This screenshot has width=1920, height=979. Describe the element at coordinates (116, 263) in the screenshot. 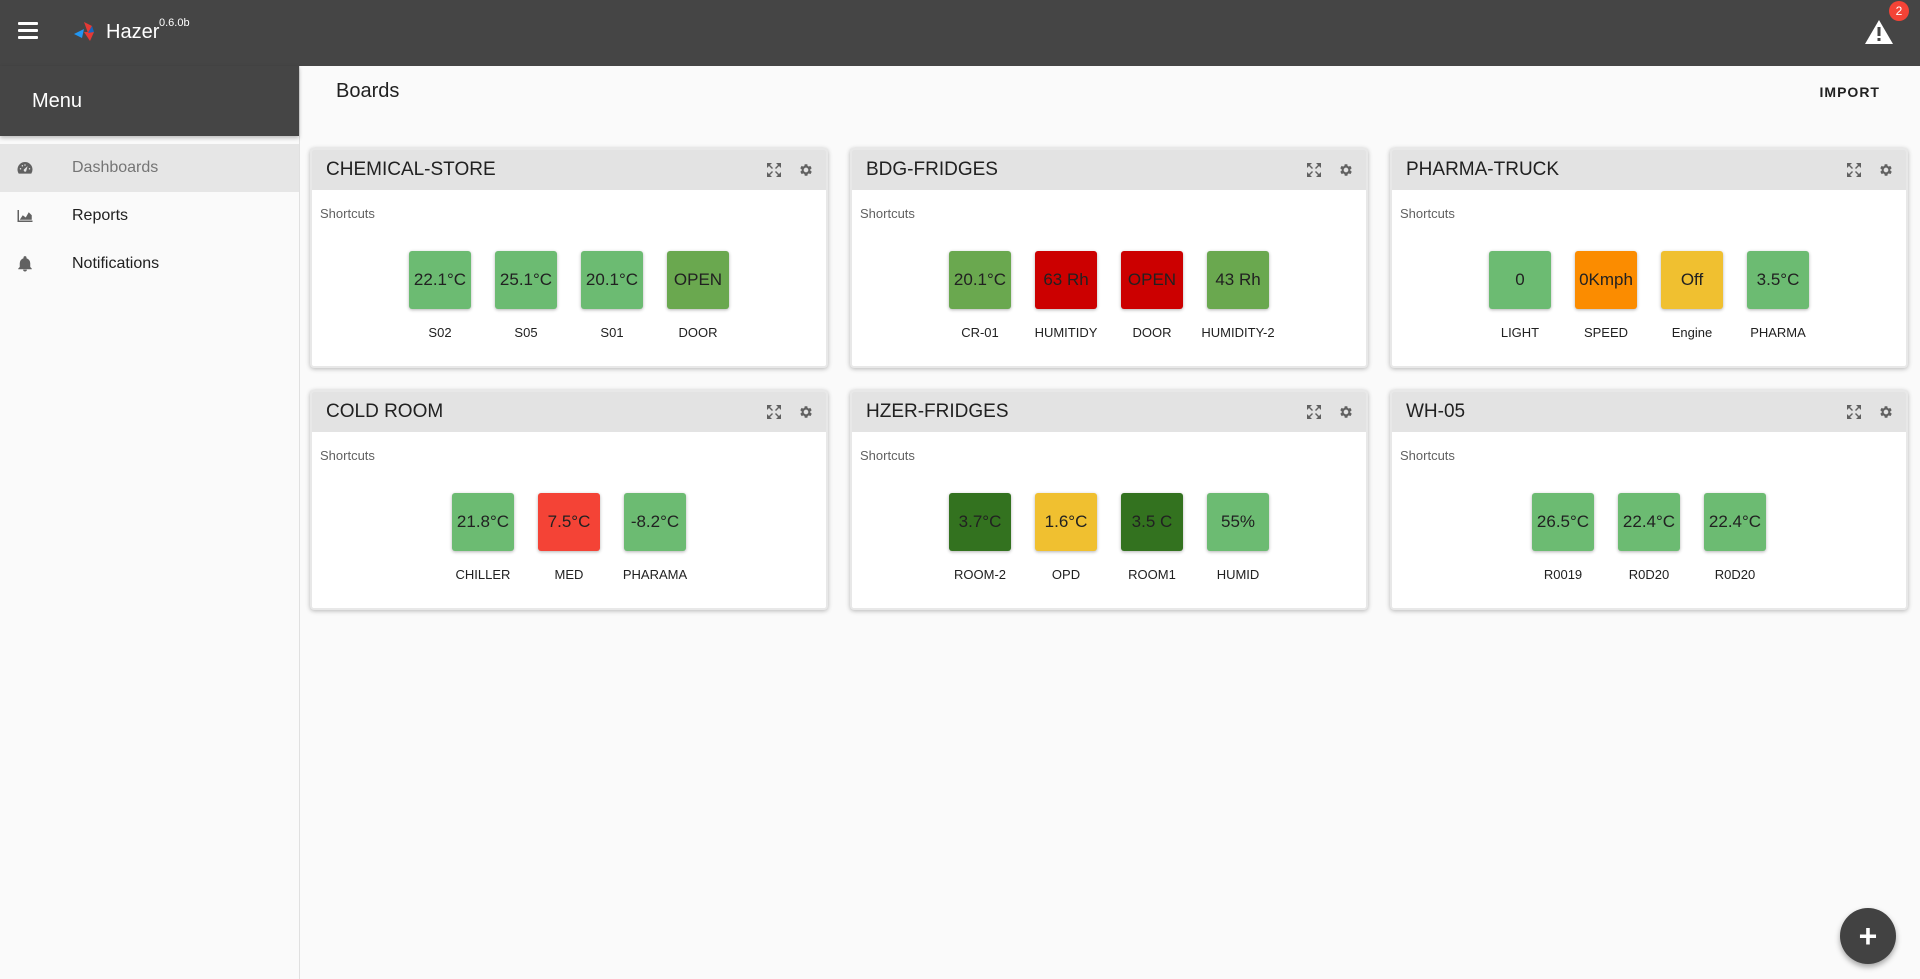

I see `sidebar-item-label: Notifications` at that location.